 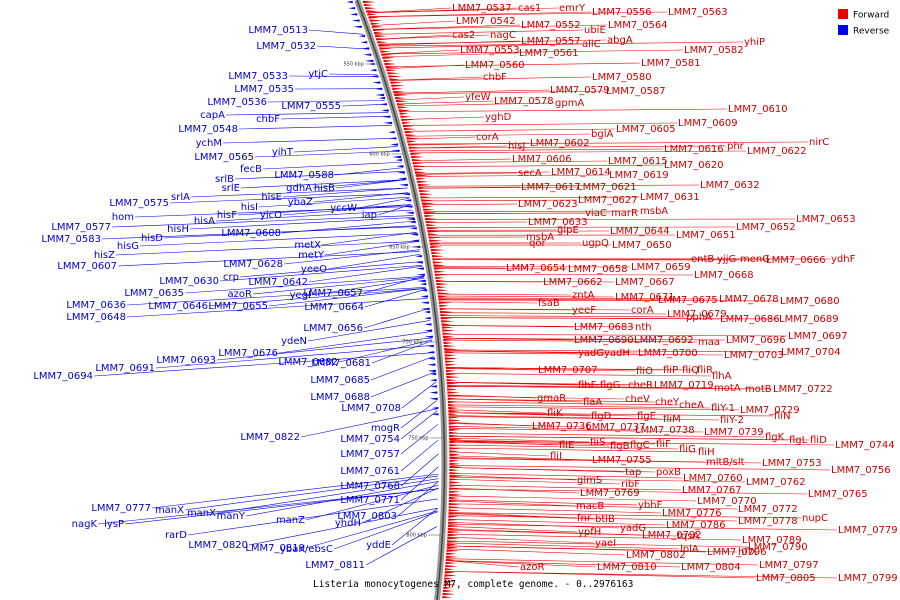 What do you see at coordinates (633, 528) in the screenshot?
I see `forward-gene-label: yadG` at bounding box center [633, 528].